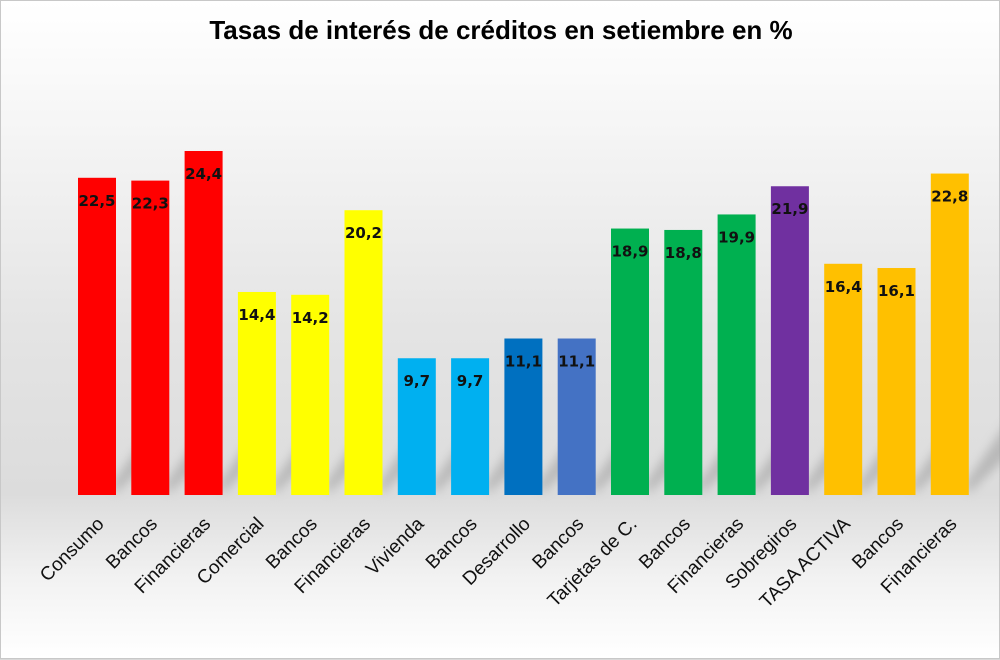  What do you see at coordinates (150, 204) in the screenshot?
I see `data-label: 22,3` at bounding box center [150, 204].